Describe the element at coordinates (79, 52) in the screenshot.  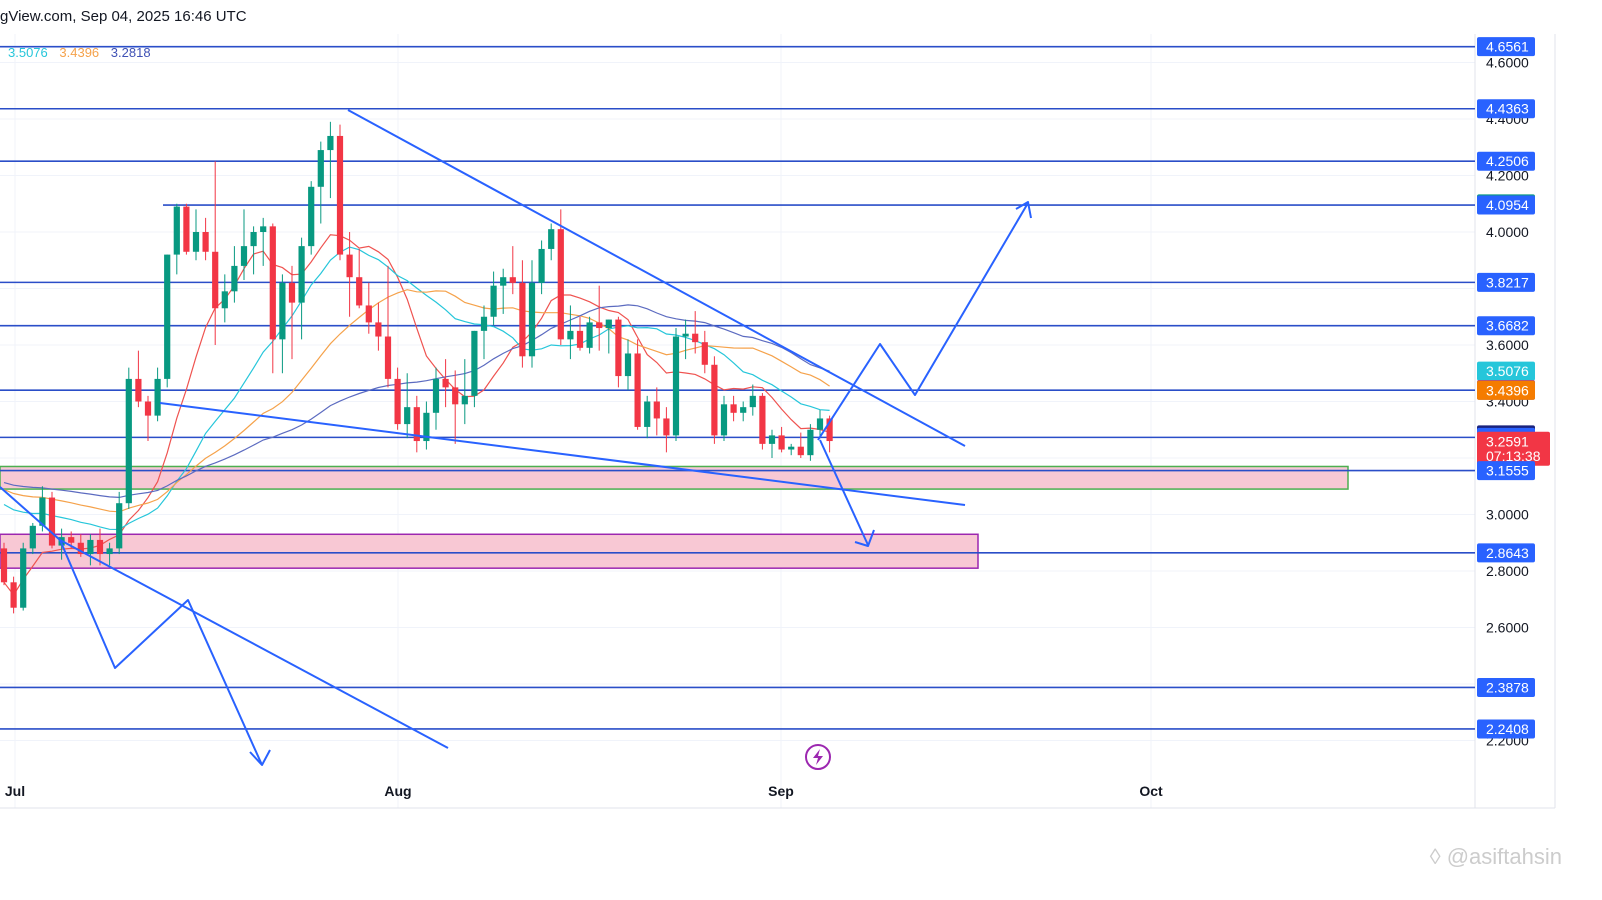
I see `ma-value-2: 3.4396` at that location.